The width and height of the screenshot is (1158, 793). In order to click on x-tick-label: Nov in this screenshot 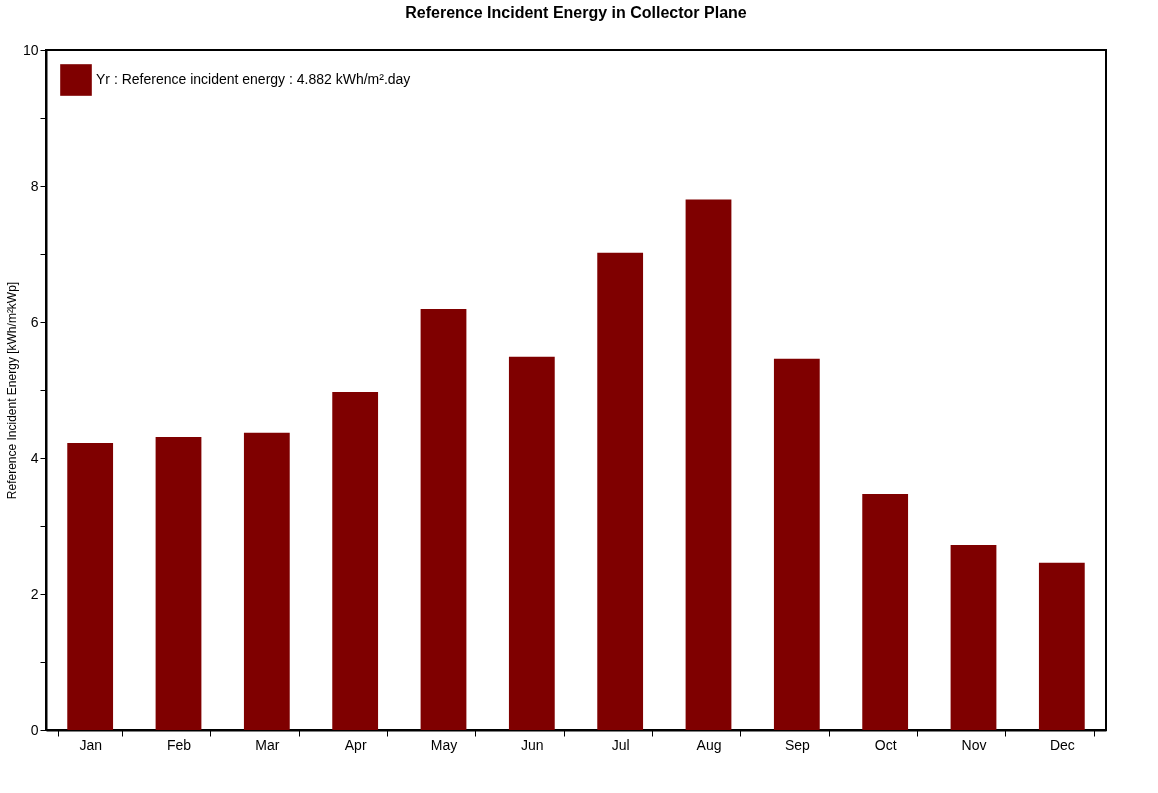, I will do `click(974, 744)`.